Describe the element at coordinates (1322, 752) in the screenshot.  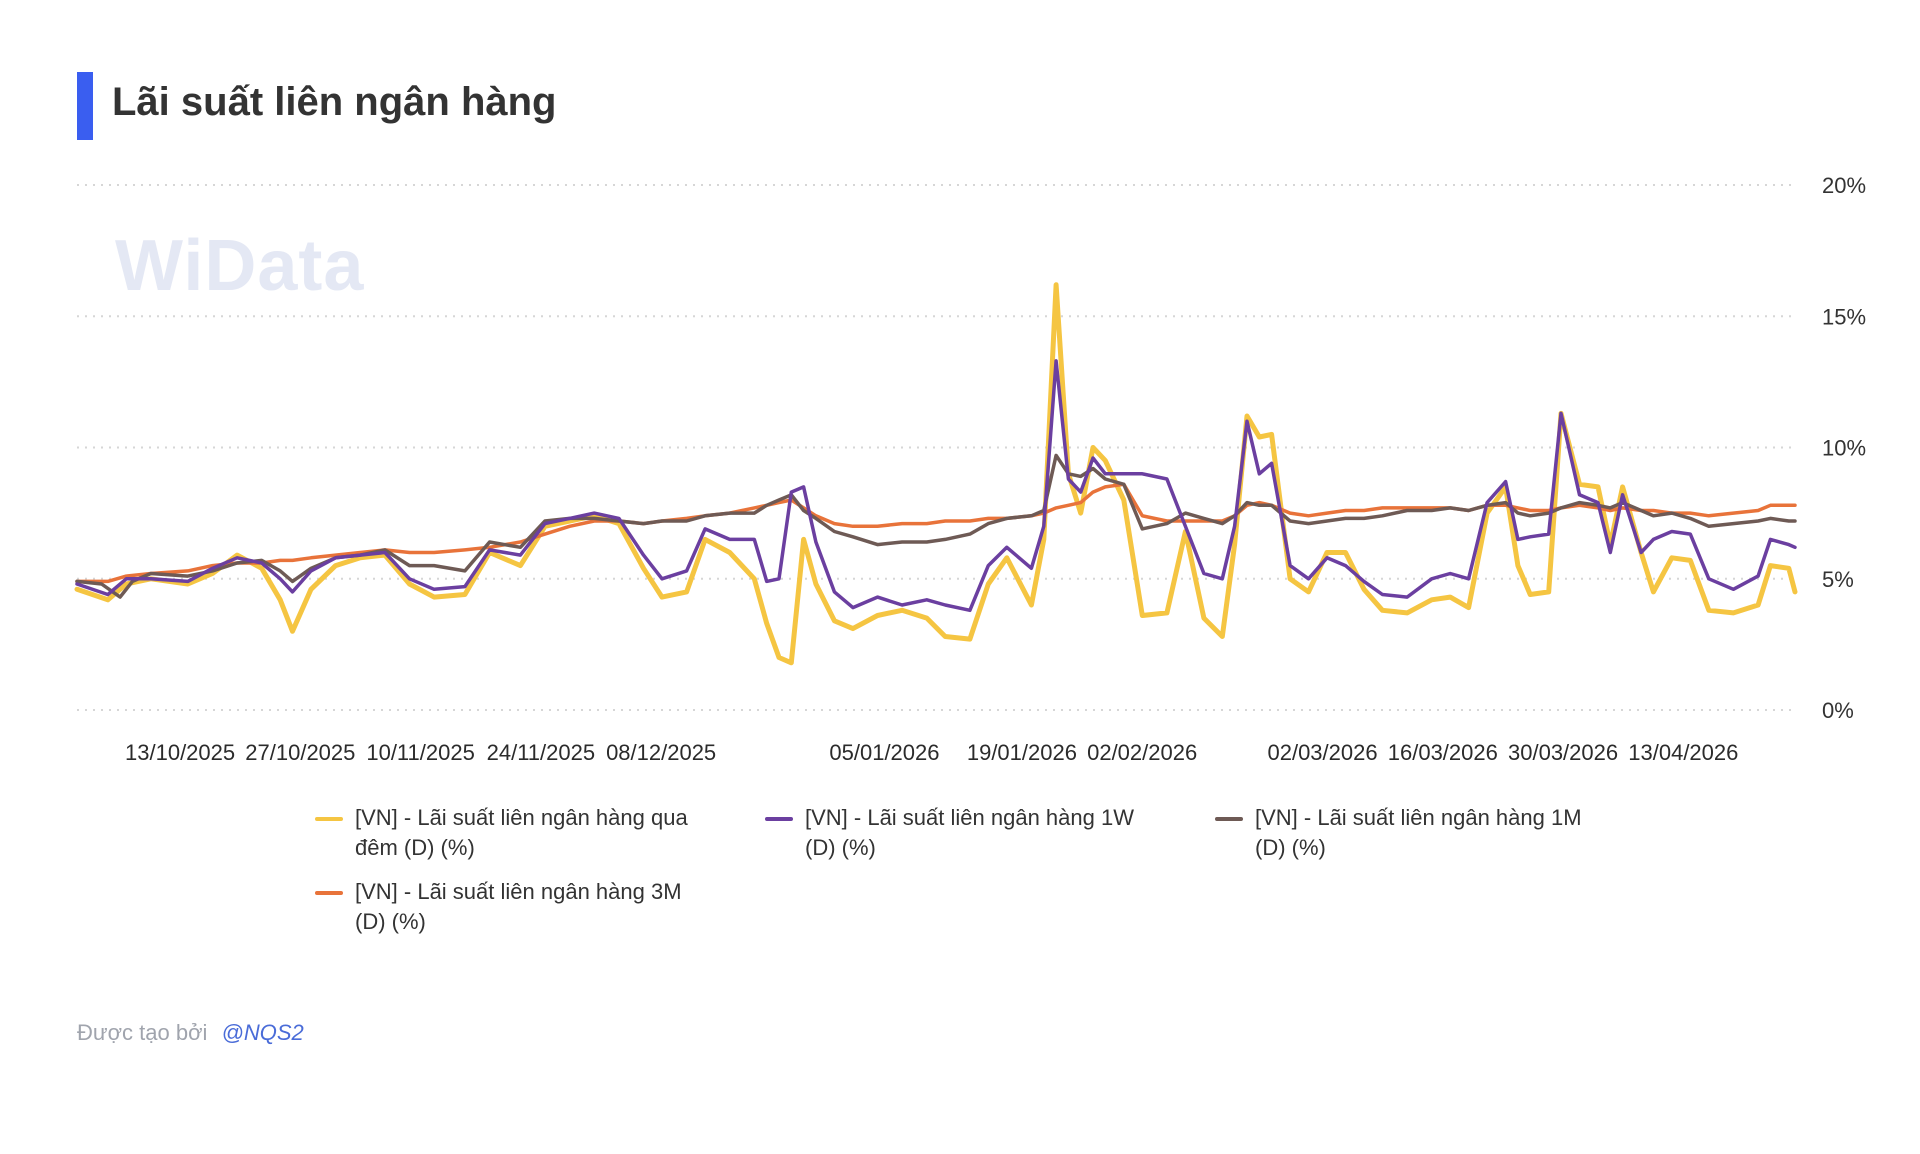
I see `x-tick-label: 02/03/2026` at that location.